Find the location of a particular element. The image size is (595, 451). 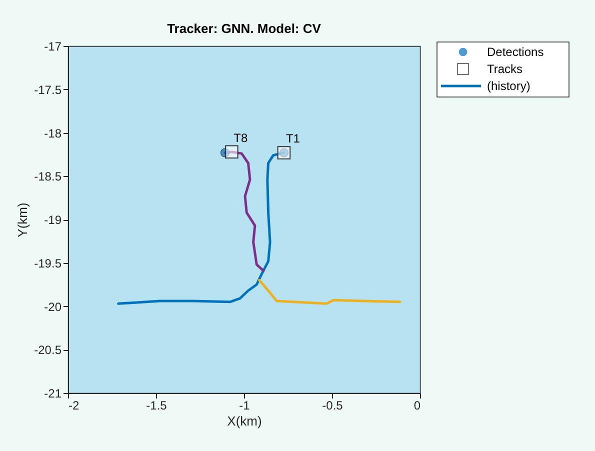

y-tick-label: -21 is located at coordinates (53, 393).